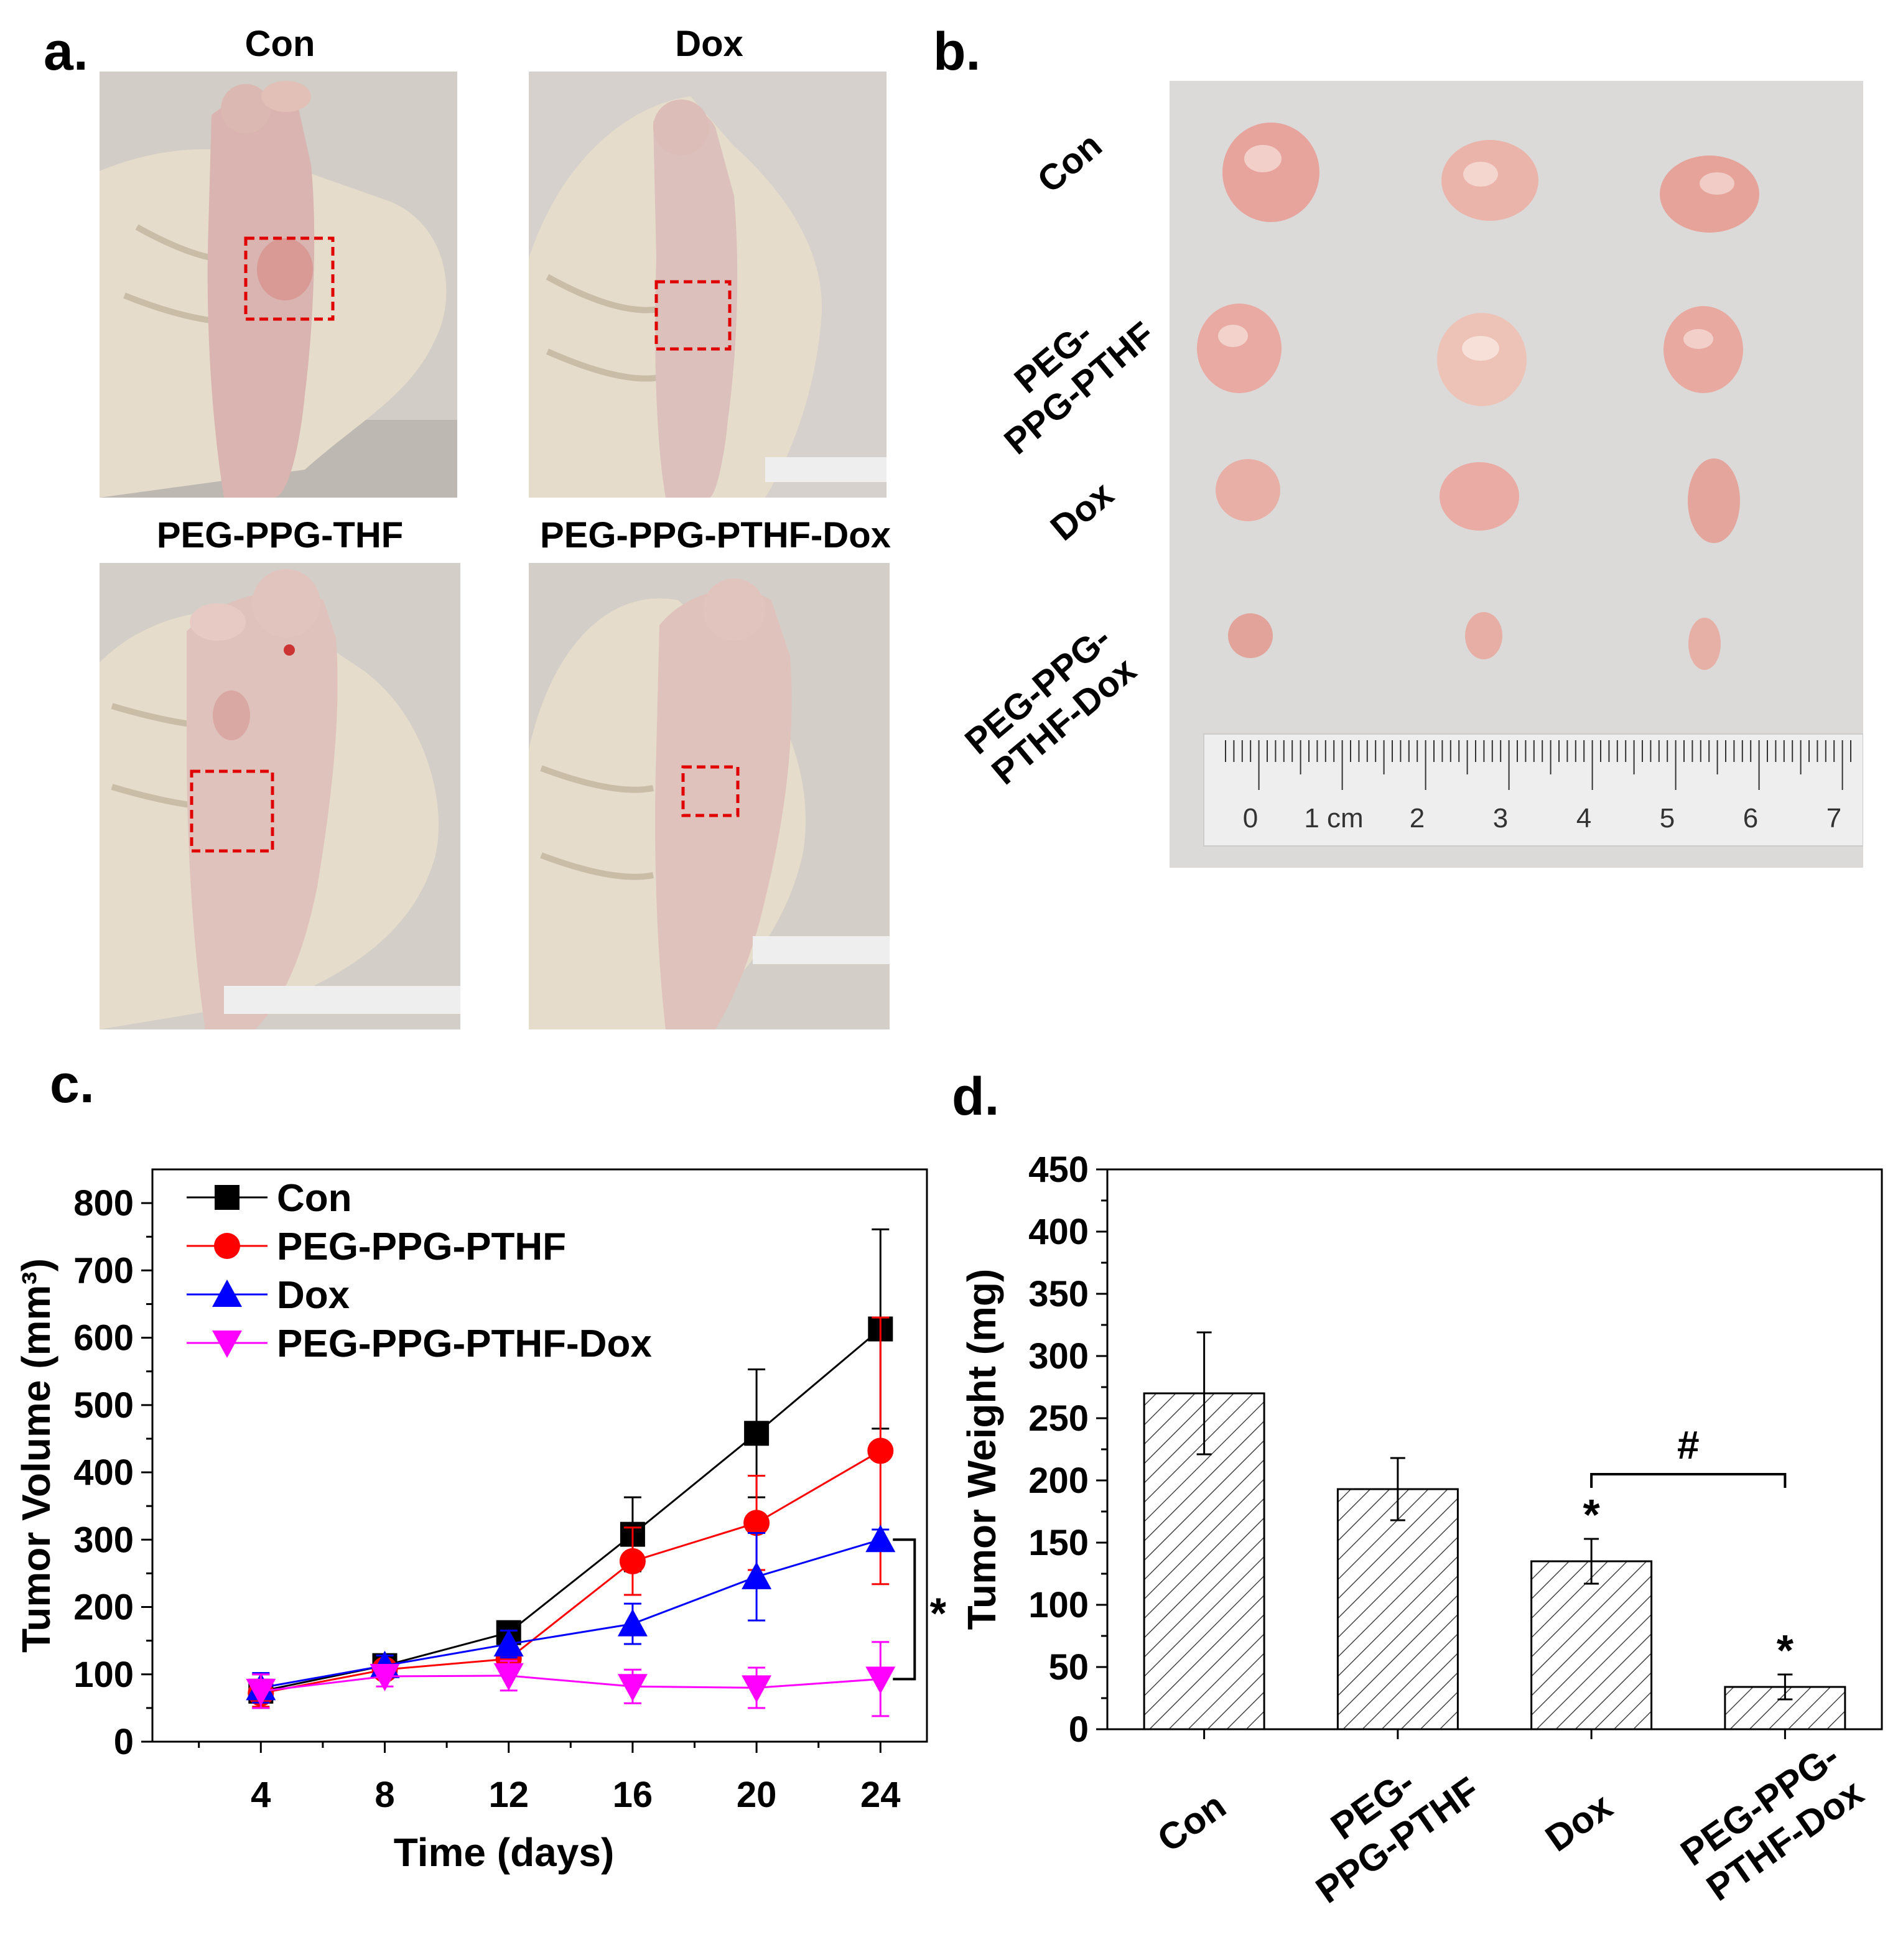 Image resolution: width=1903 pixels, height=1960 pixels. I want to click on x-category-label: PEG-PPG-PTHF, so click(1397, 1836).